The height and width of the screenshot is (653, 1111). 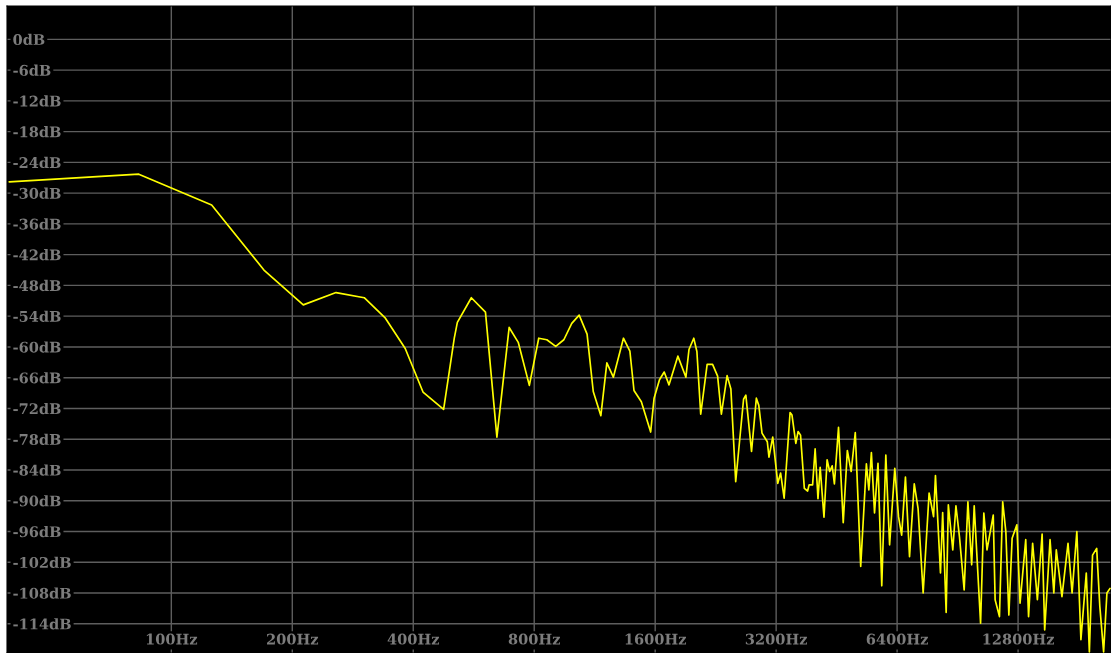 What do you see at coordinates (172, 639) in the screenshot?
I see `x-tick-label: 100Hz` at bounding box center [172, 639].